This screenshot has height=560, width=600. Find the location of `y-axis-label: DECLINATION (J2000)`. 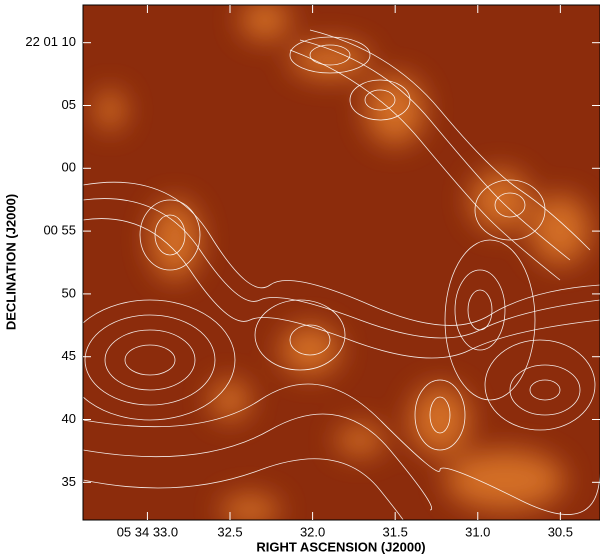

y-axis-label: DECLINATION (J2000) is located at coordinates (10, 262).